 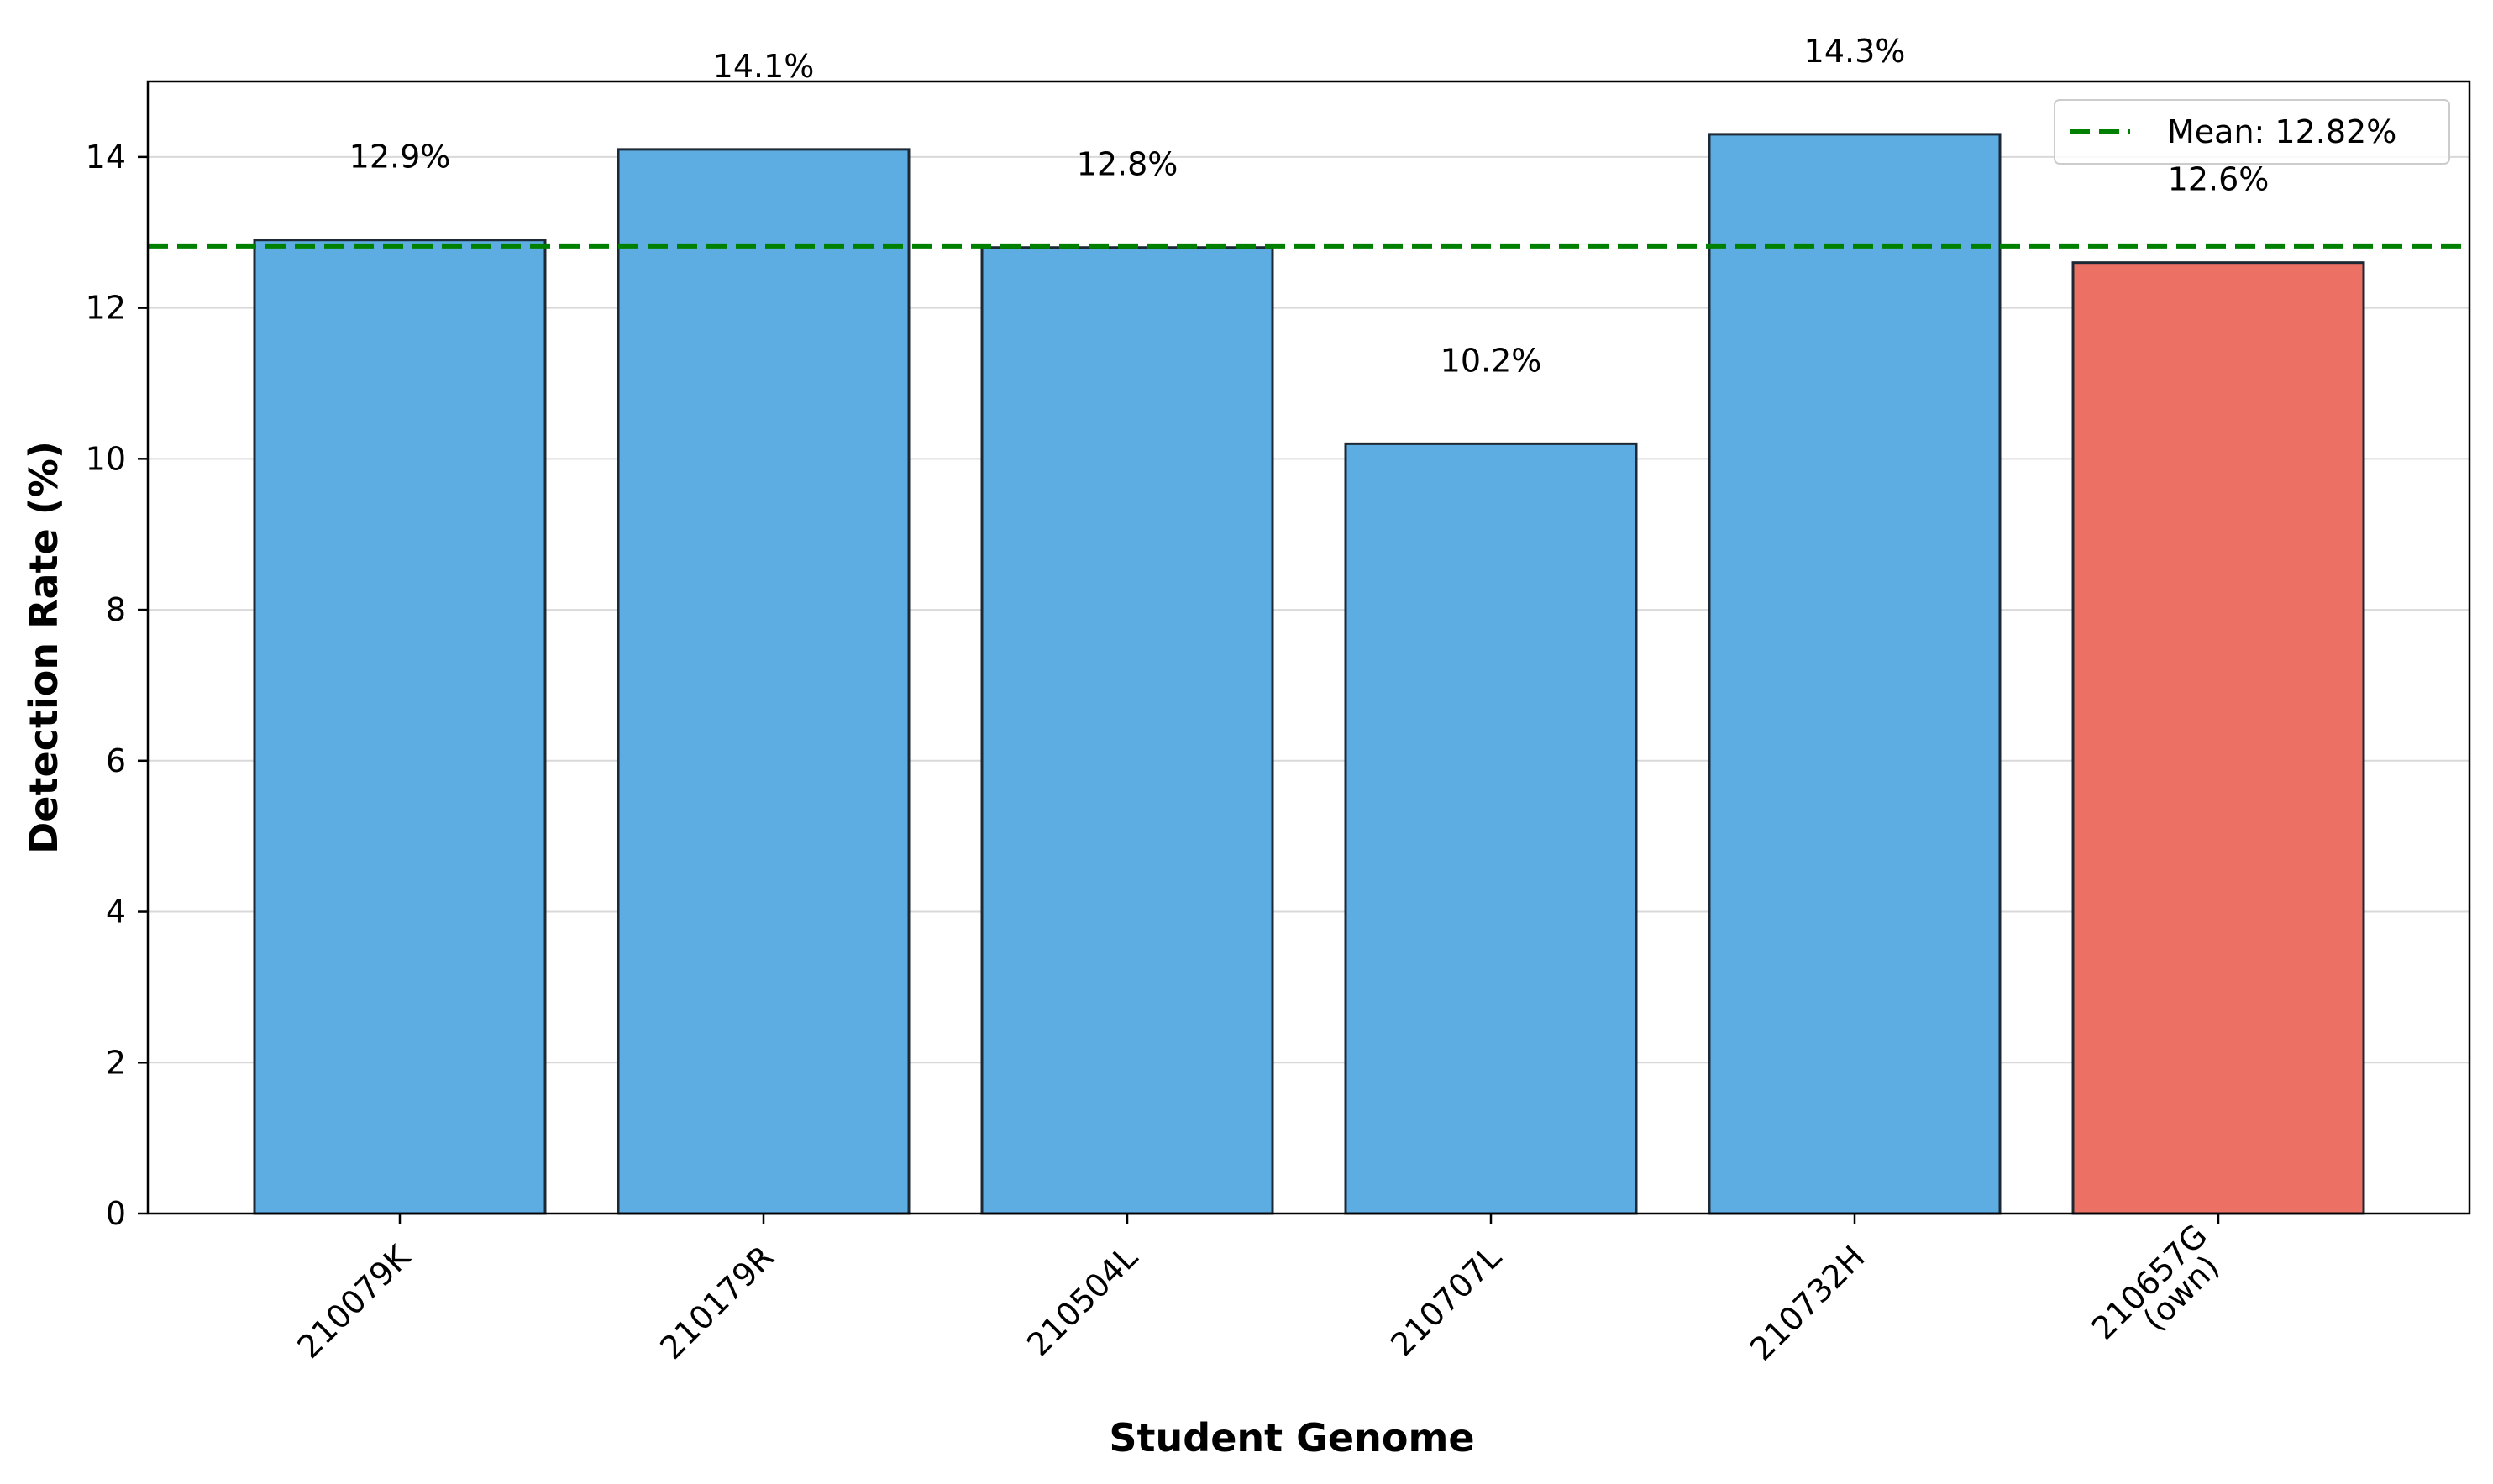 I want to click on legend: Mean: 12.82%, so click(x=2252, y=132).